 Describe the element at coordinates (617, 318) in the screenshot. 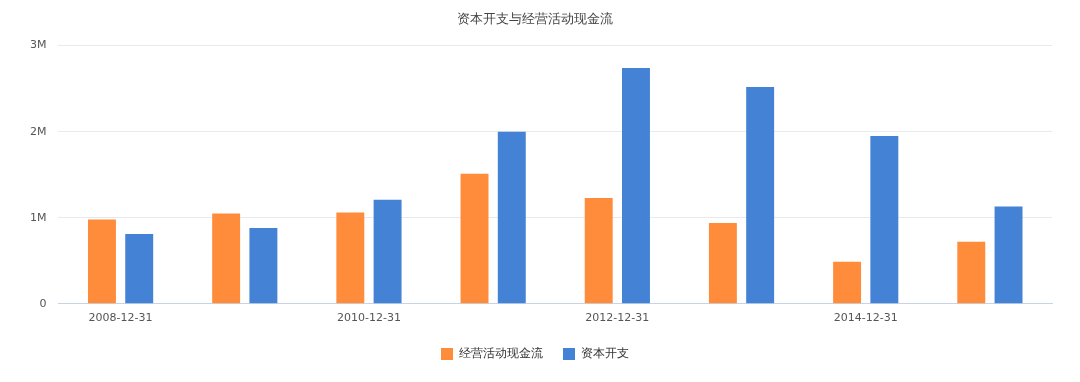

I see `x-tick-label: 2012-12-31` at that location.